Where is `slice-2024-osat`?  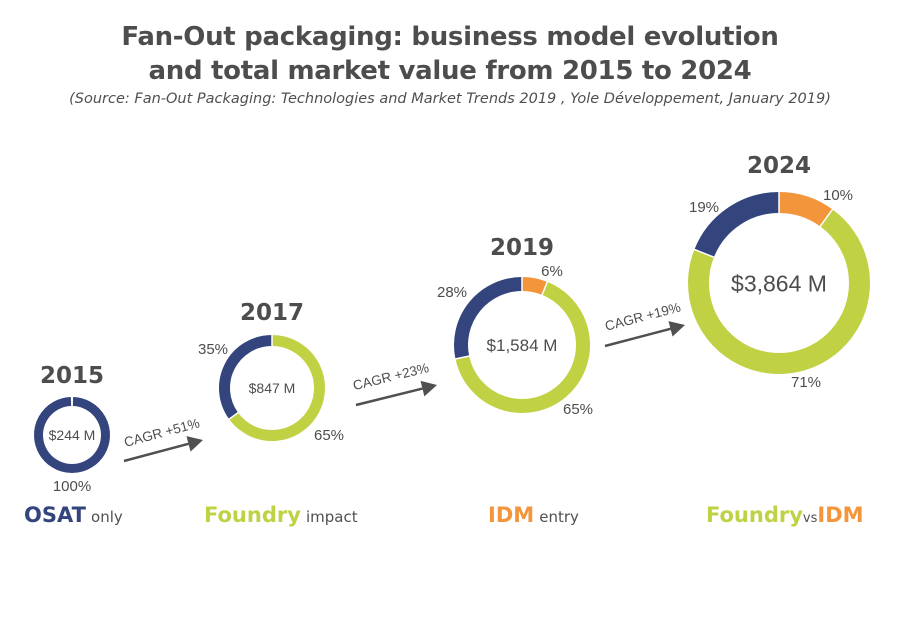 slice-2024-osat is located at coordinates (737, 225).